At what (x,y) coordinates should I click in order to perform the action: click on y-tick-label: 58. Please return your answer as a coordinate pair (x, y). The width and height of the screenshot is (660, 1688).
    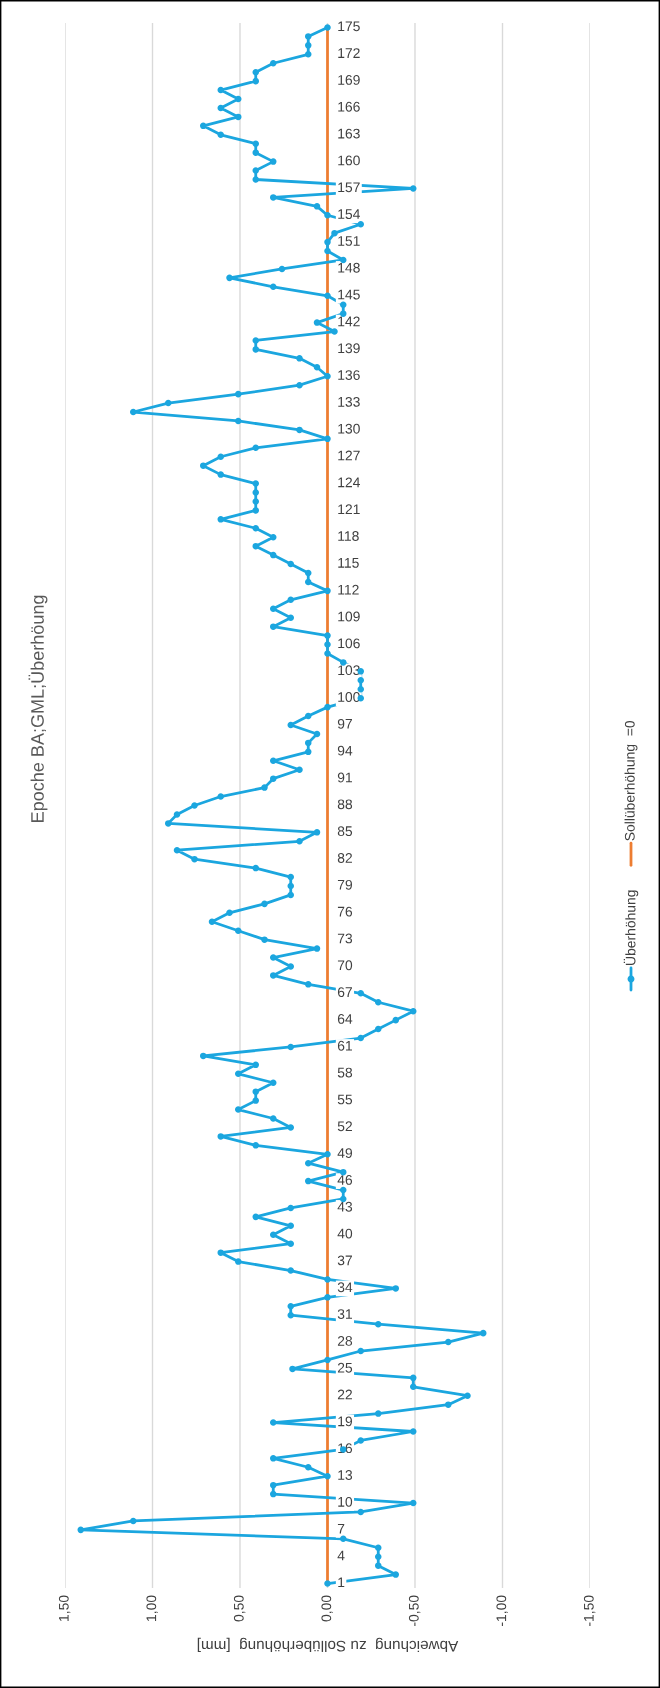
    Looking at the image, I should click on (345, 1072).